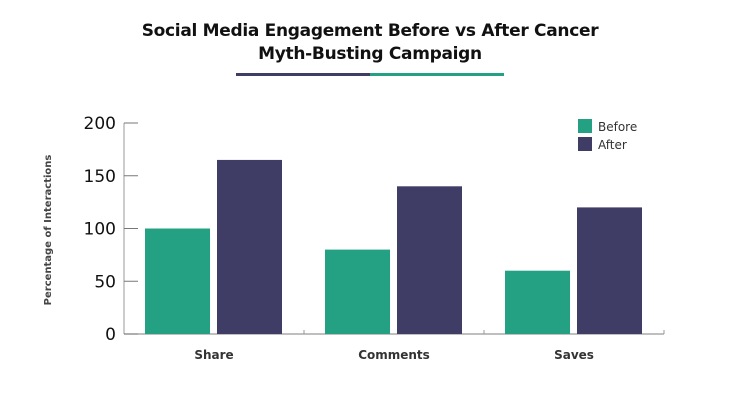 This screenshot has width=740, height=416. Describe the element at coordinates (607, 135) in the screenshot. I see `legend: Before After` at that location.